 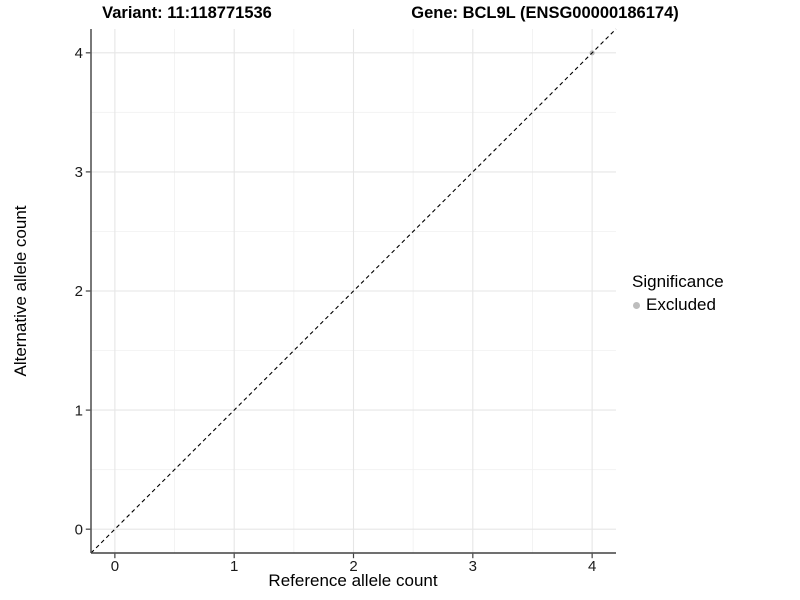 I want to click on variant-title: Variant: 11:118771536, so click(x=187, y=13).